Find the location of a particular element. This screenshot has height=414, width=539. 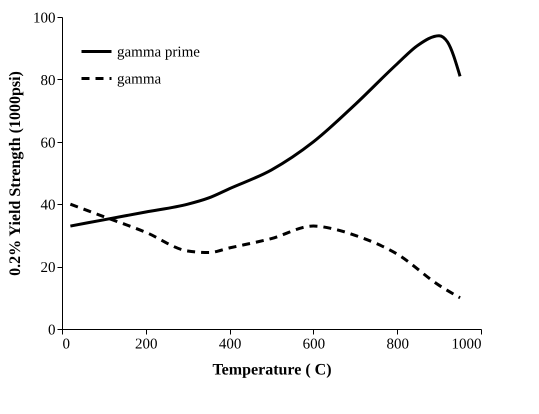

y-tick-label: 20 is located at coordinates (48, 268).